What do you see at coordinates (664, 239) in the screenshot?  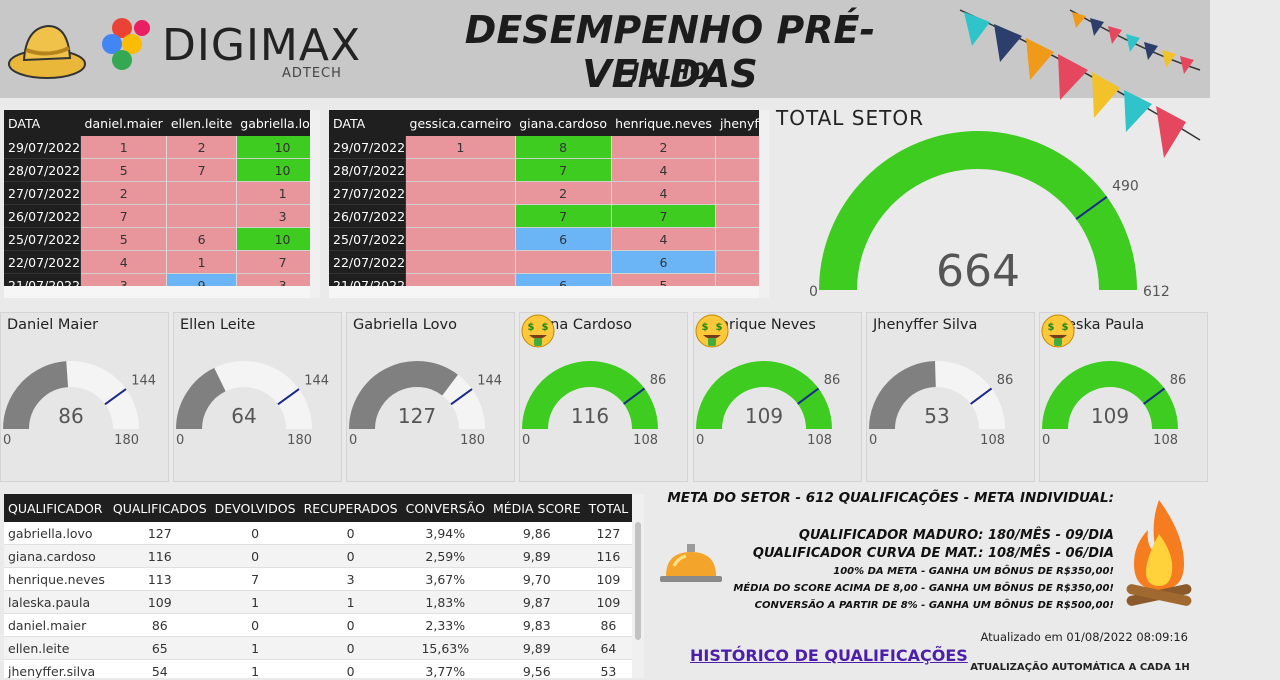 I see `table-cell: 4` at bounding box center [664, 239].